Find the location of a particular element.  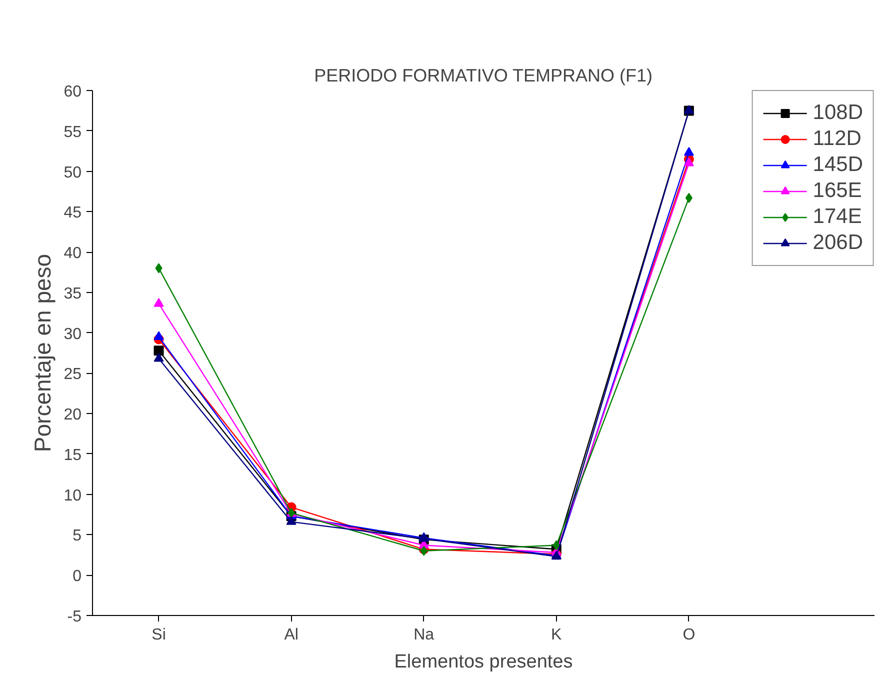

y-tick-label: 30 is located at coordinates (73, 334).